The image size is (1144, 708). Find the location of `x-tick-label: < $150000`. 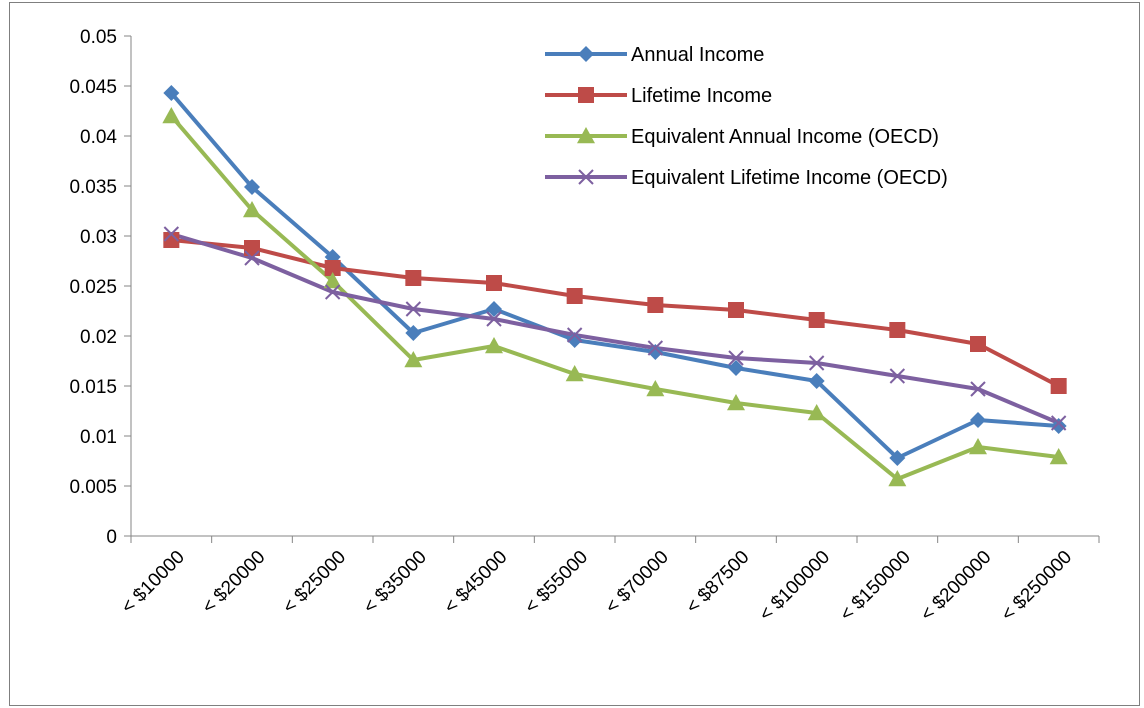

x-tick-label: < $150000 is located at coordinates (875, 586).